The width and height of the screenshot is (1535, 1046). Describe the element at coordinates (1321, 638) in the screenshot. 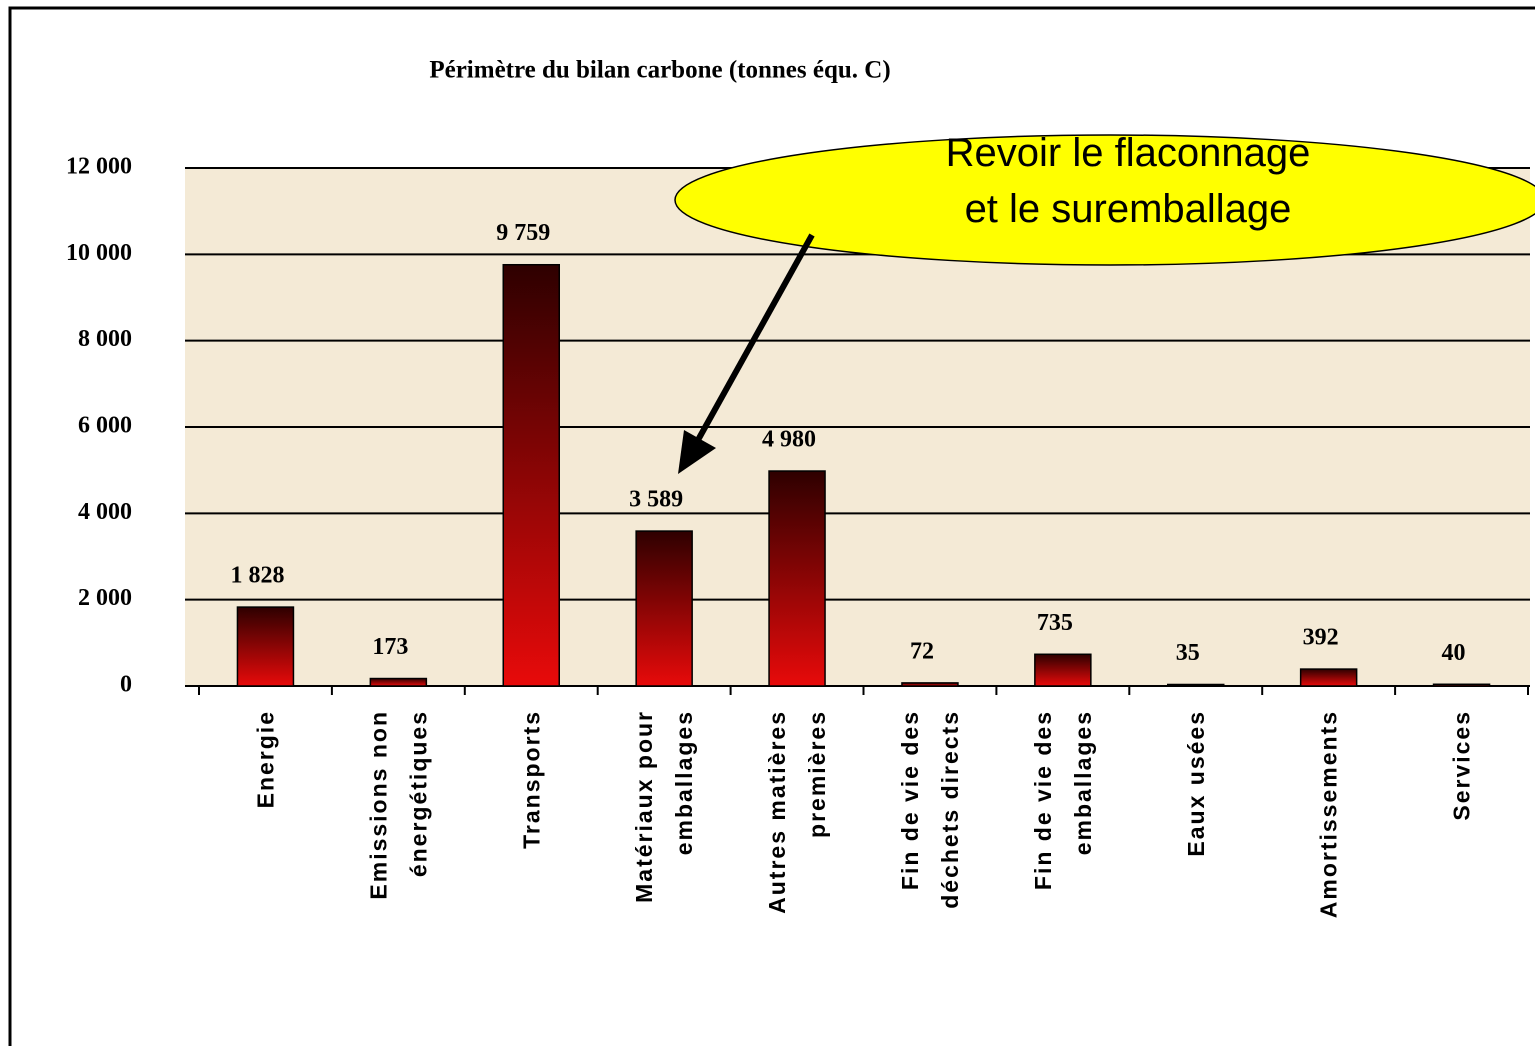

I see `value-label: 392` at that location.